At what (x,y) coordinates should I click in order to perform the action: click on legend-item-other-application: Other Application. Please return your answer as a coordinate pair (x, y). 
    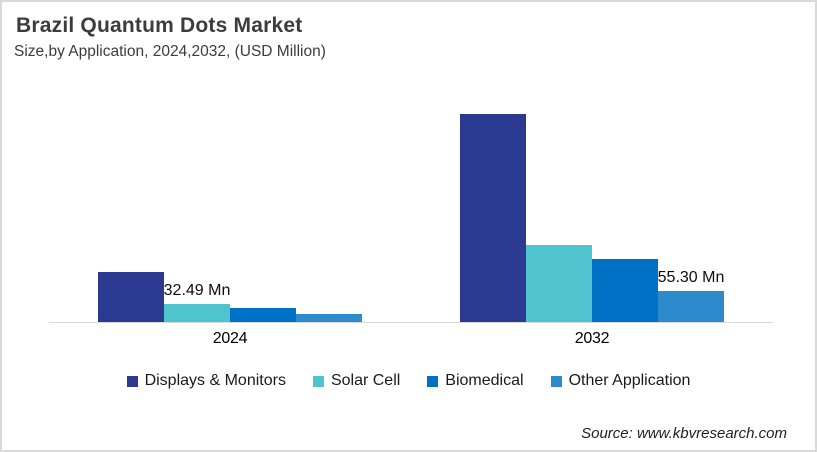
    Looking at the image, I should click on (620, 381).